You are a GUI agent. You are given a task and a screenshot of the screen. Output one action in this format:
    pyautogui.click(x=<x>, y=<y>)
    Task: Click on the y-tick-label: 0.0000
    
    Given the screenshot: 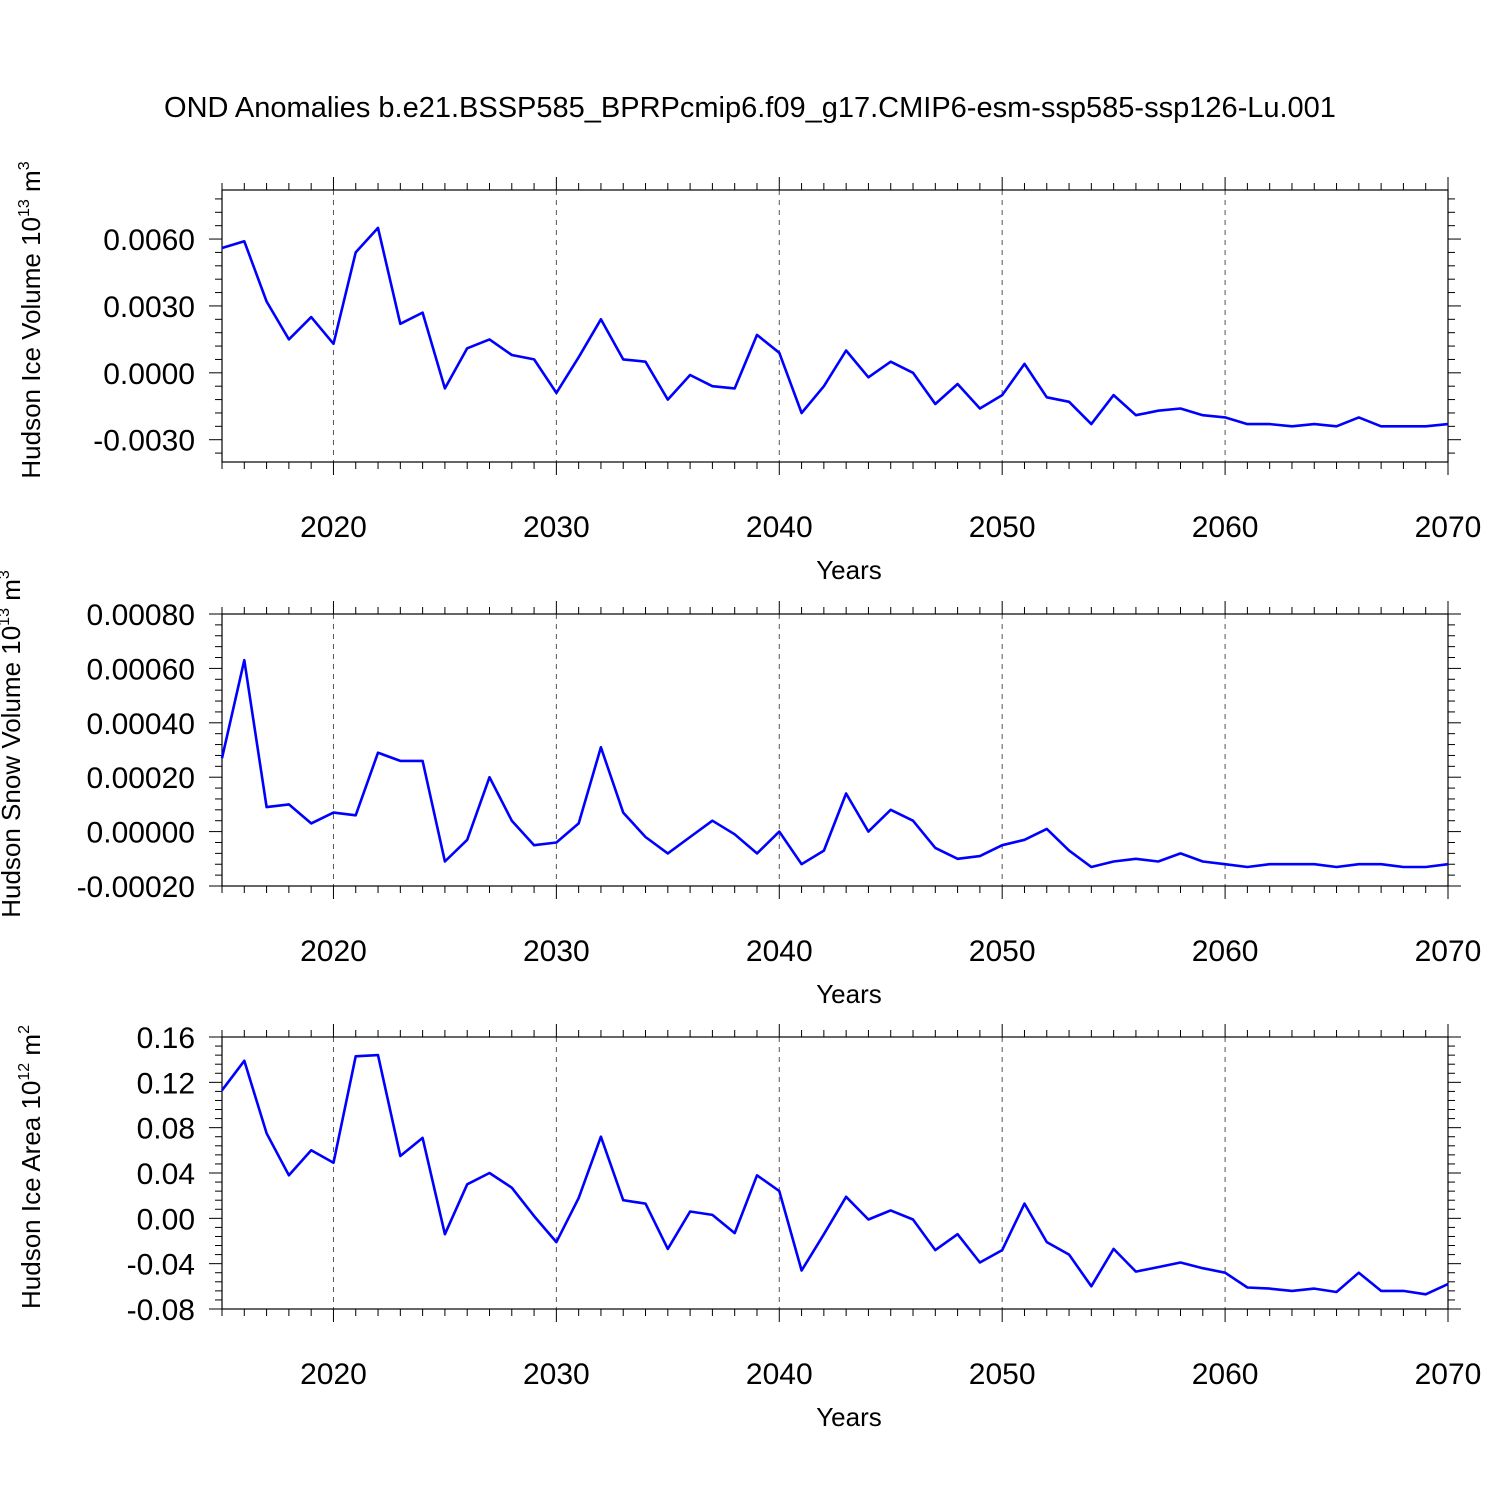 What is the action you would take?
    pyautogui.click(x=149, y=374)
    